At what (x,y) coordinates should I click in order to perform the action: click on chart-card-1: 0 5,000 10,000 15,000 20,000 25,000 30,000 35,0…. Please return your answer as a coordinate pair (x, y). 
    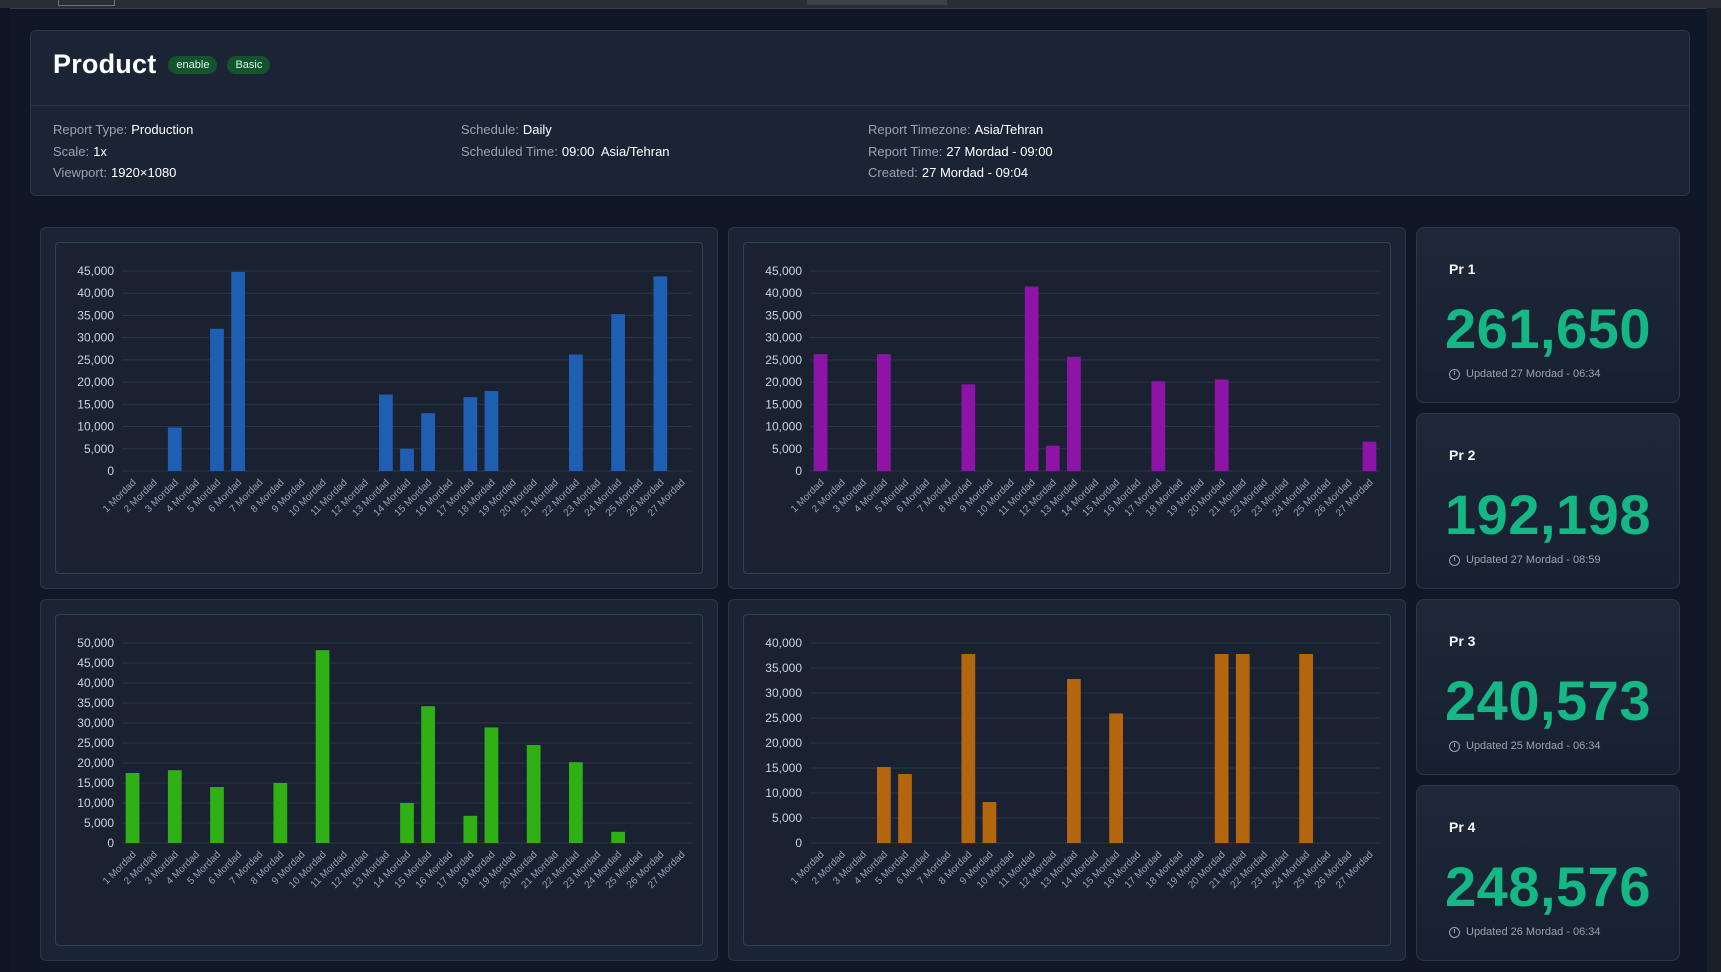
    Looking at the image, I should click on (379, 408).